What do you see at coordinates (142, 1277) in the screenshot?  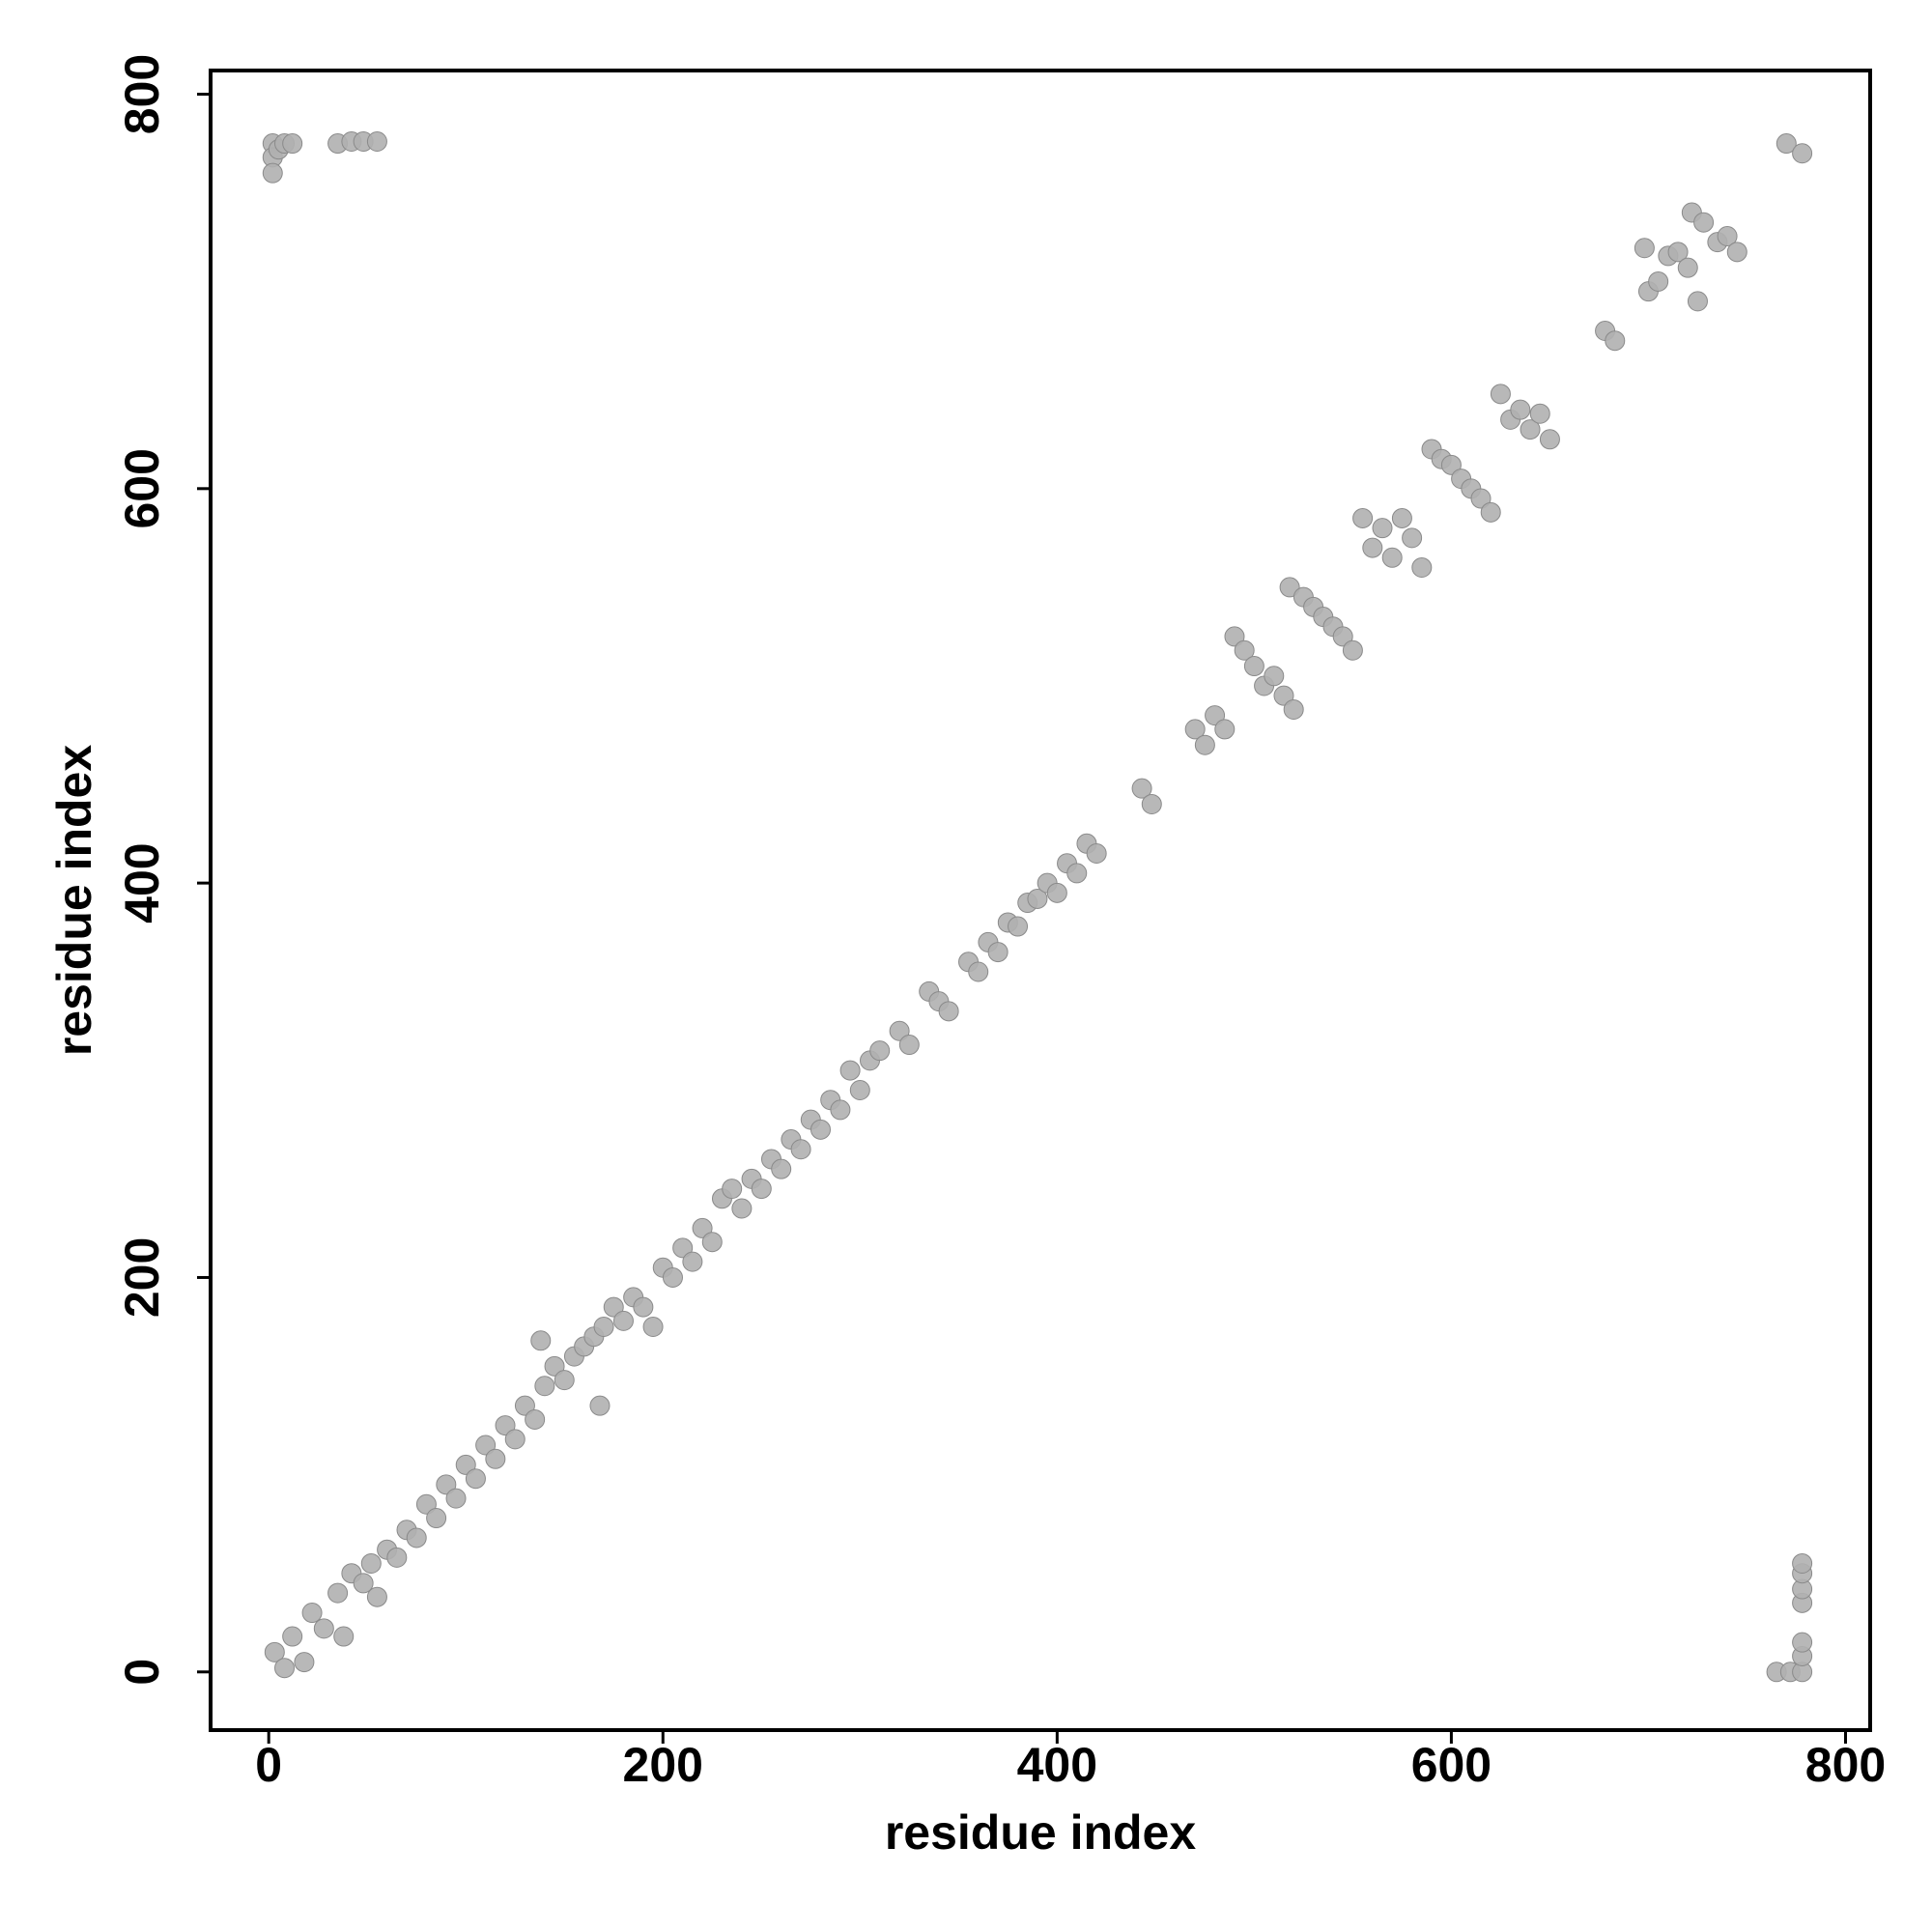 I see `y-tick-label: 200` at bounding box center [142, 1277].